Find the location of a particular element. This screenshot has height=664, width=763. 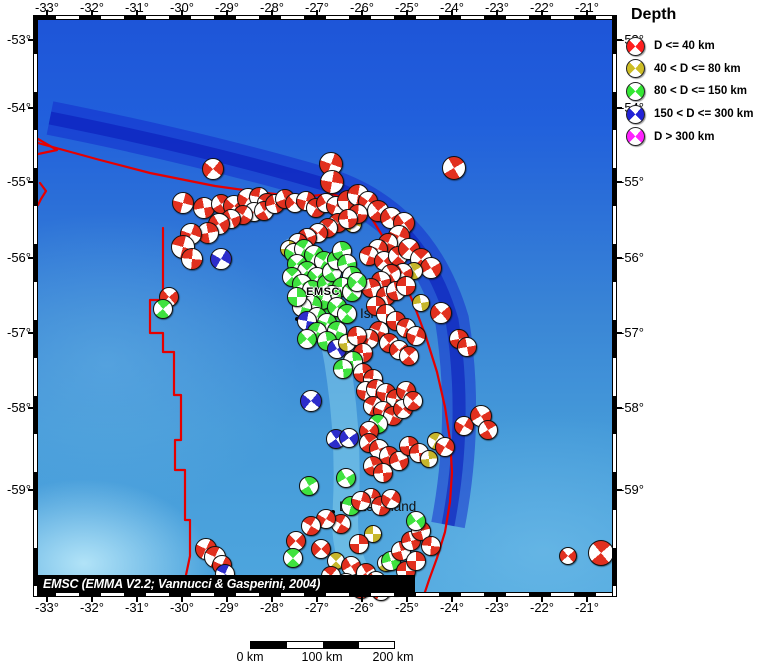

legend-item-label: D > 300 km is located at coordinates (684, 136).